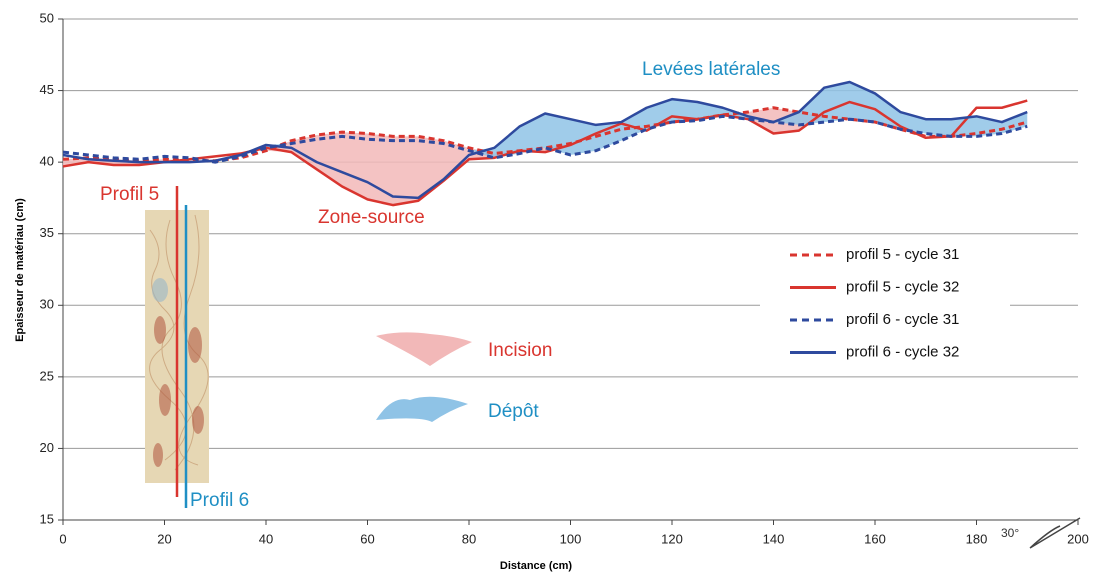 This screenshot has height=575, width=1100. What do you see at coordinates (1010, 533) in the screenshot?
I see `annotation: 30°` at bounding box center [1010, 533].